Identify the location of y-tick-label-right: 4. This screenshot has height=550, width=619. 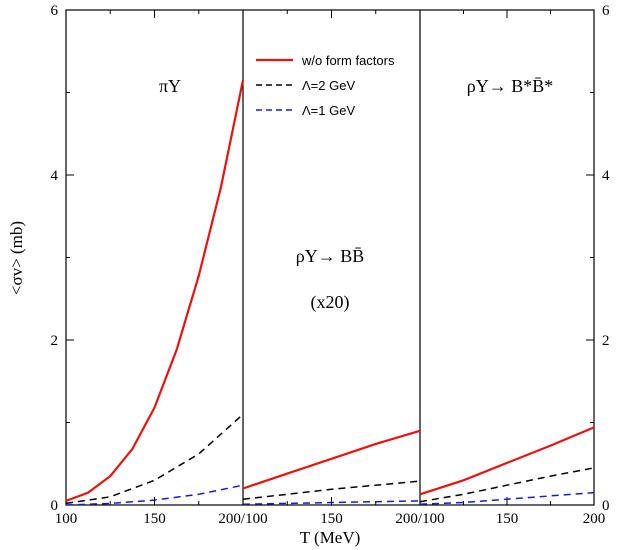
(606, 176).